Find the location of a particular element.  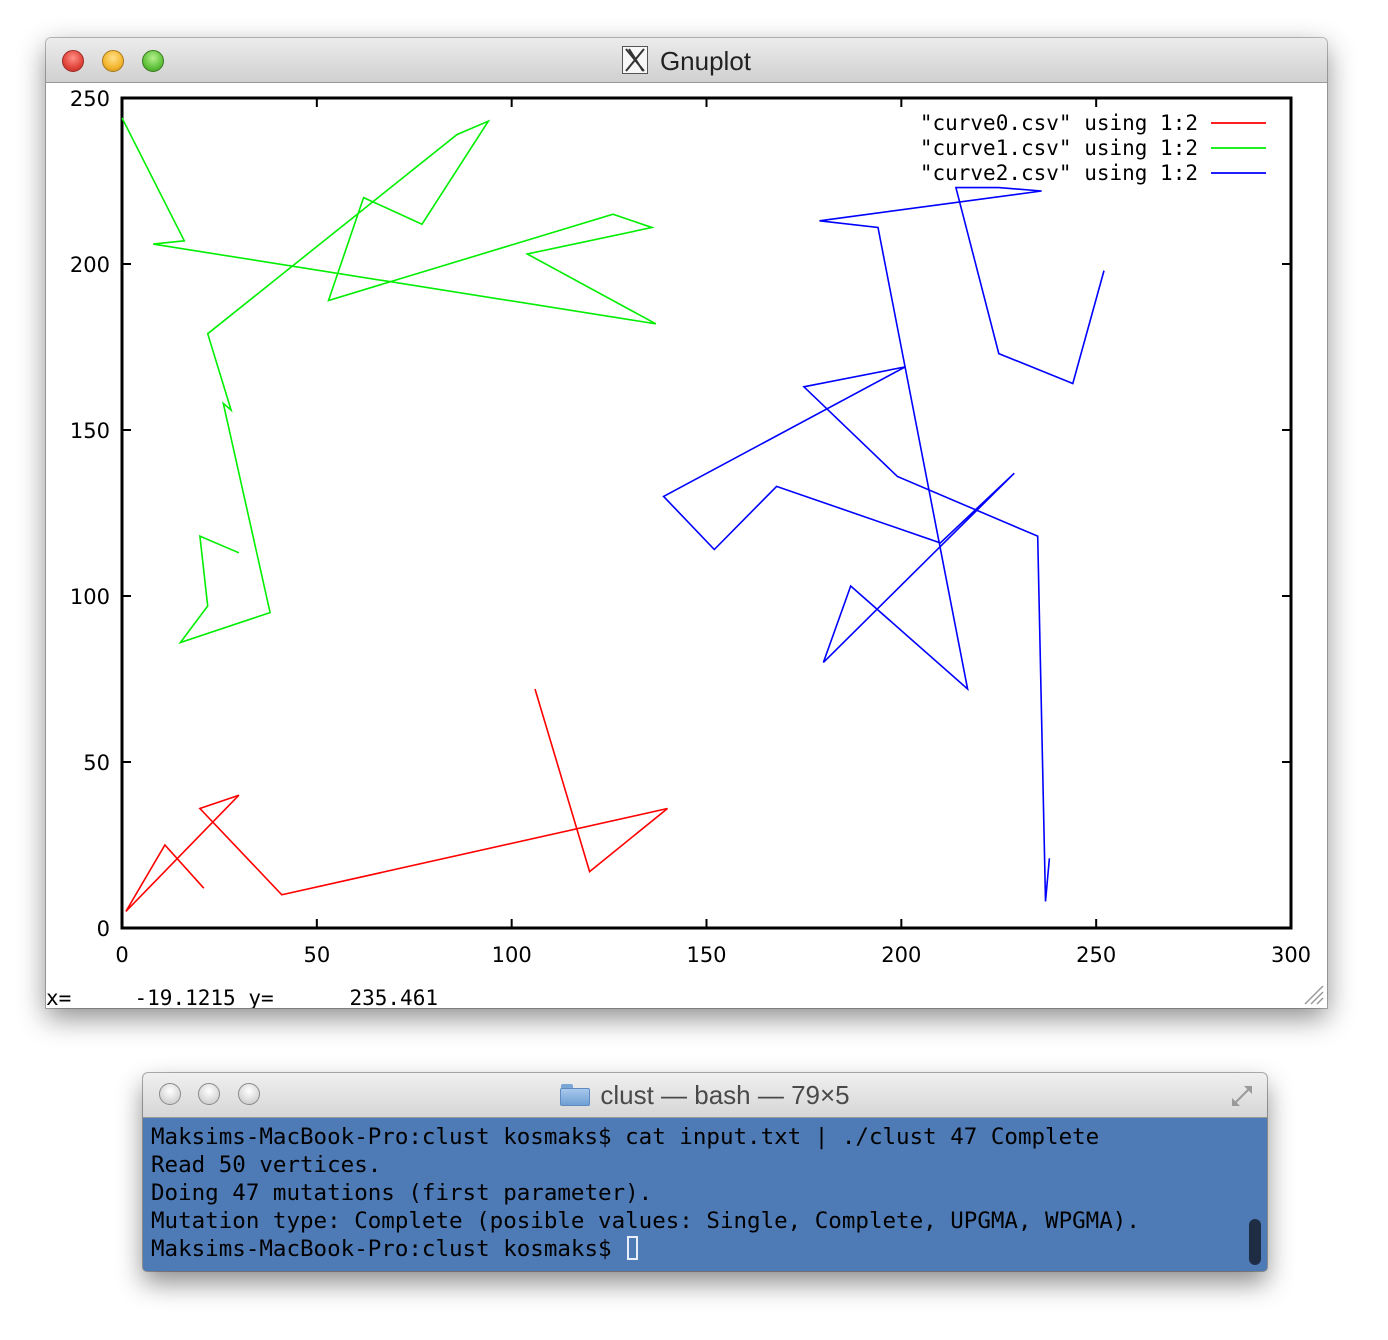

legend-label: "curve0.csv" using 1:2 is located at coordinates (1059, 123).